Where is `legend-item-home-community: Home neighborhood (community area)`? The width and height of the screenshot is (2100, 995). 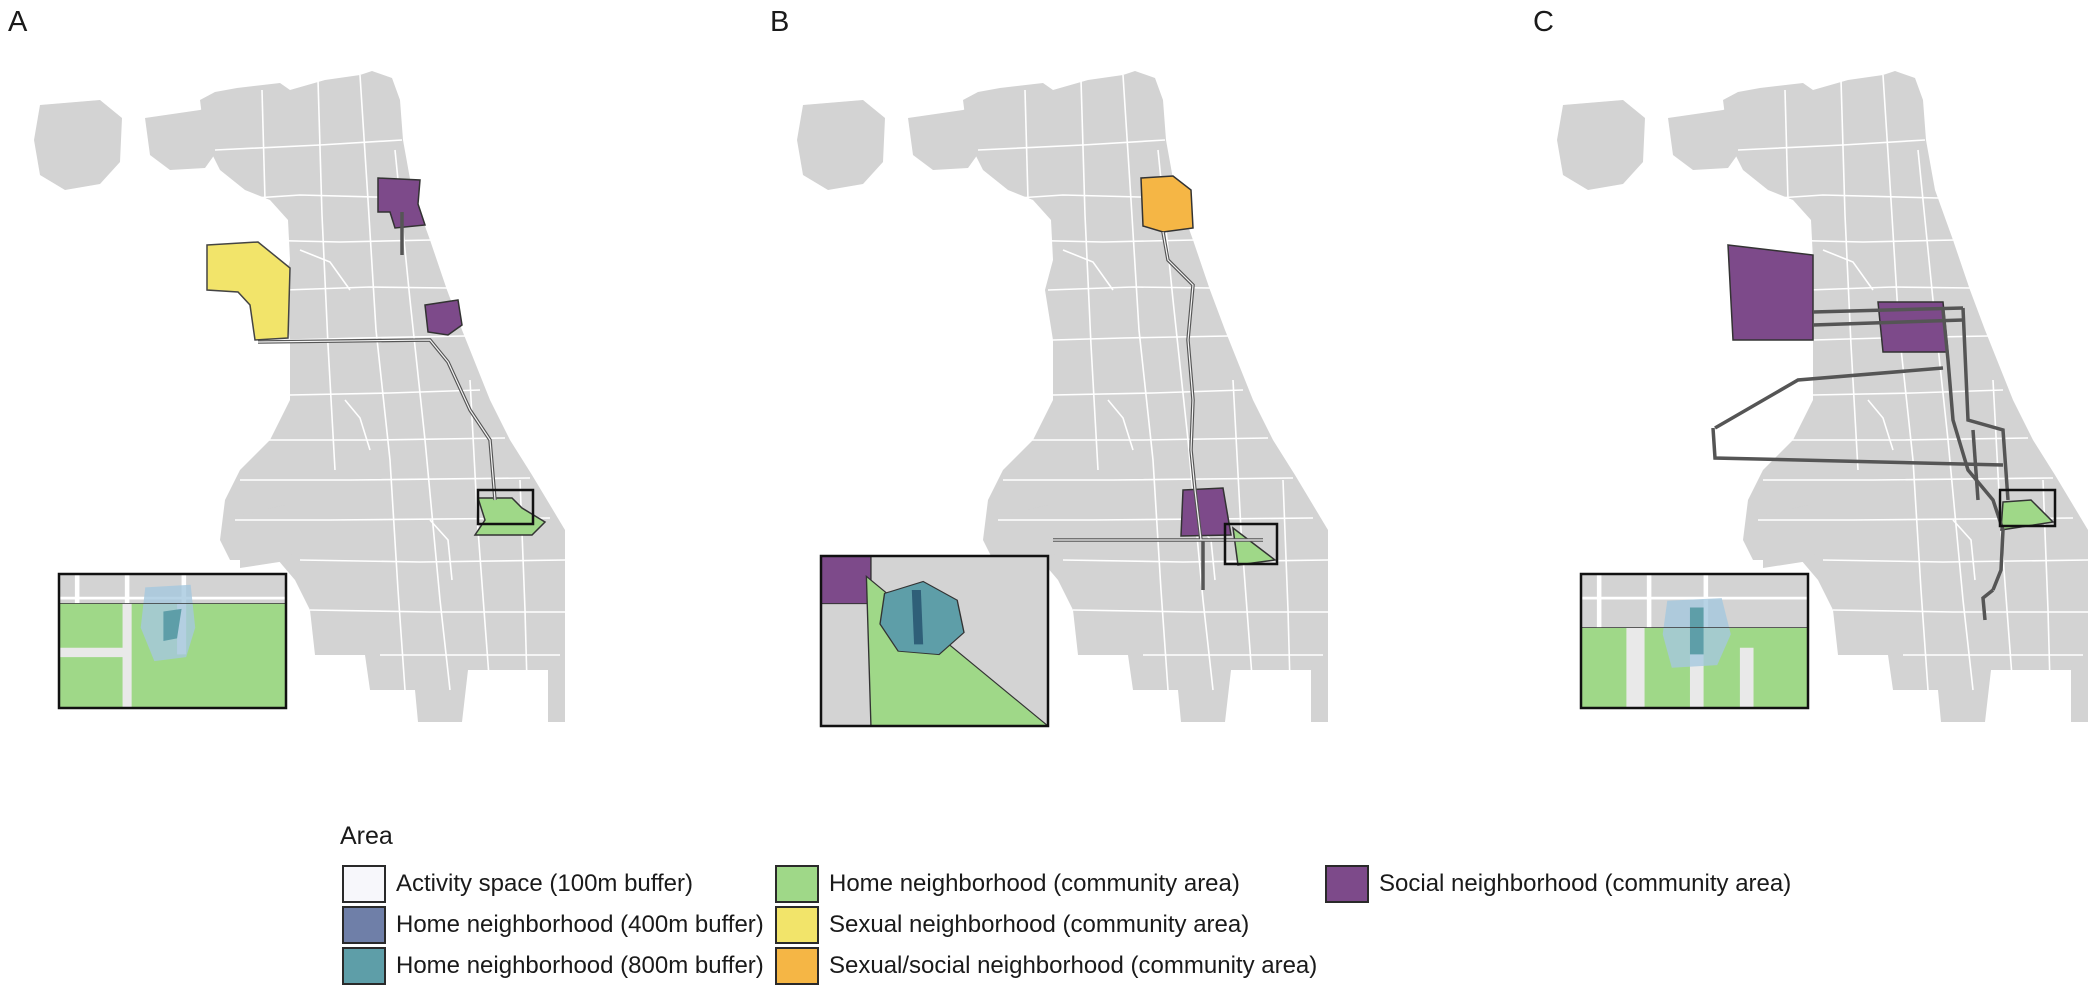
legend-item-home-community: Home neighborhood (community area) is located at coordinates (1007, 884).